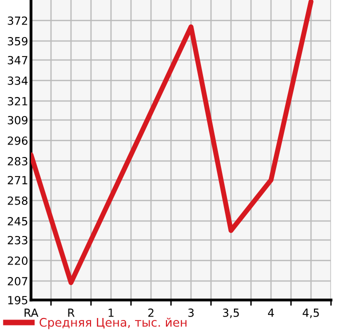 The image size is (345, 335). I want to click on x-tick-label: 3,5, so click(231, 313).